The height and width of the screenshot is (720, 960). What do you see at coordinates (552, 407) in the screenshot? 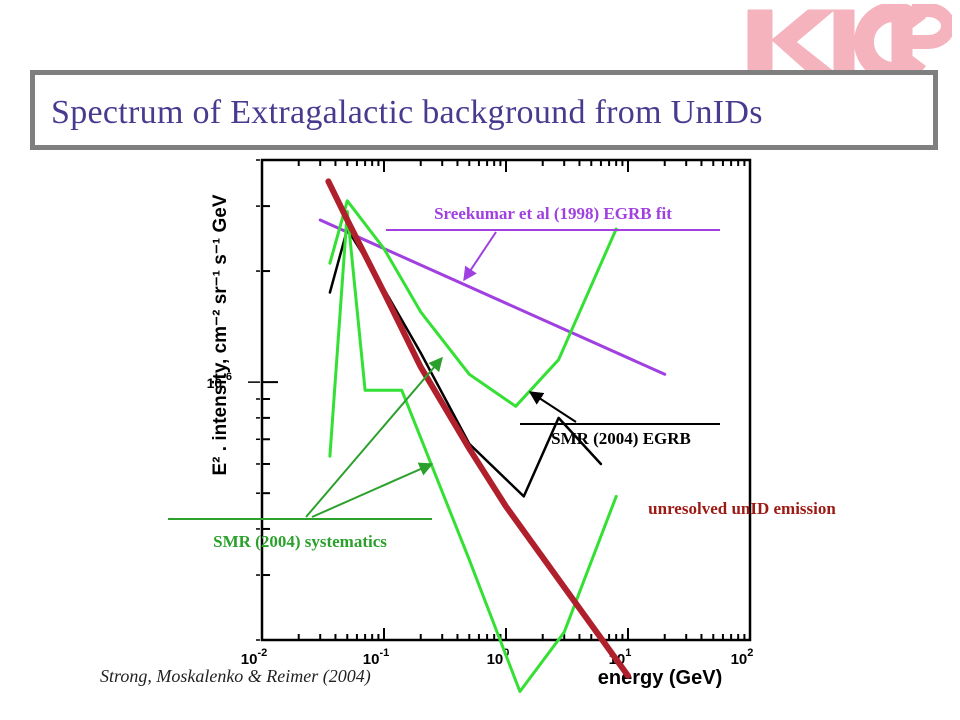
I see `annotation-egrb-arrow` at bounding box center [552, 407].